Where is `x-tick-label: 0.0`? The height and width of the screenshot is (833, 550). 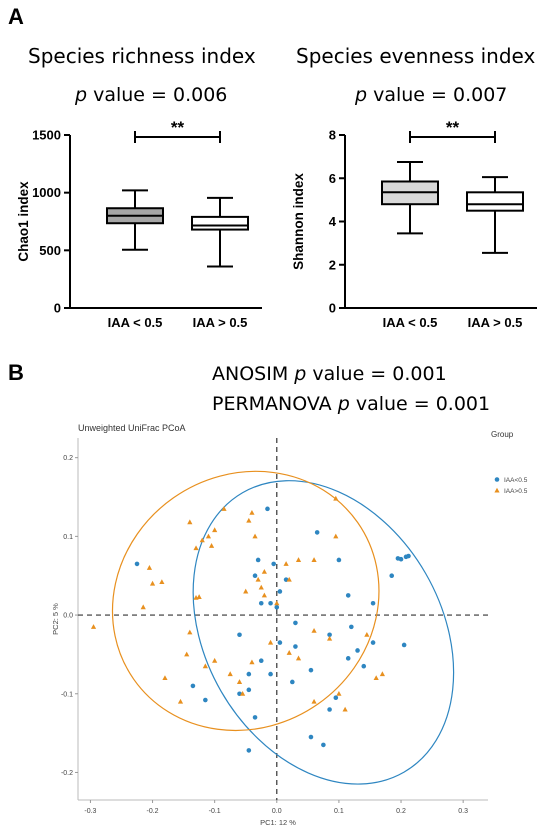
x-tick-label: 0.0 is located at coordinates (277, 811).